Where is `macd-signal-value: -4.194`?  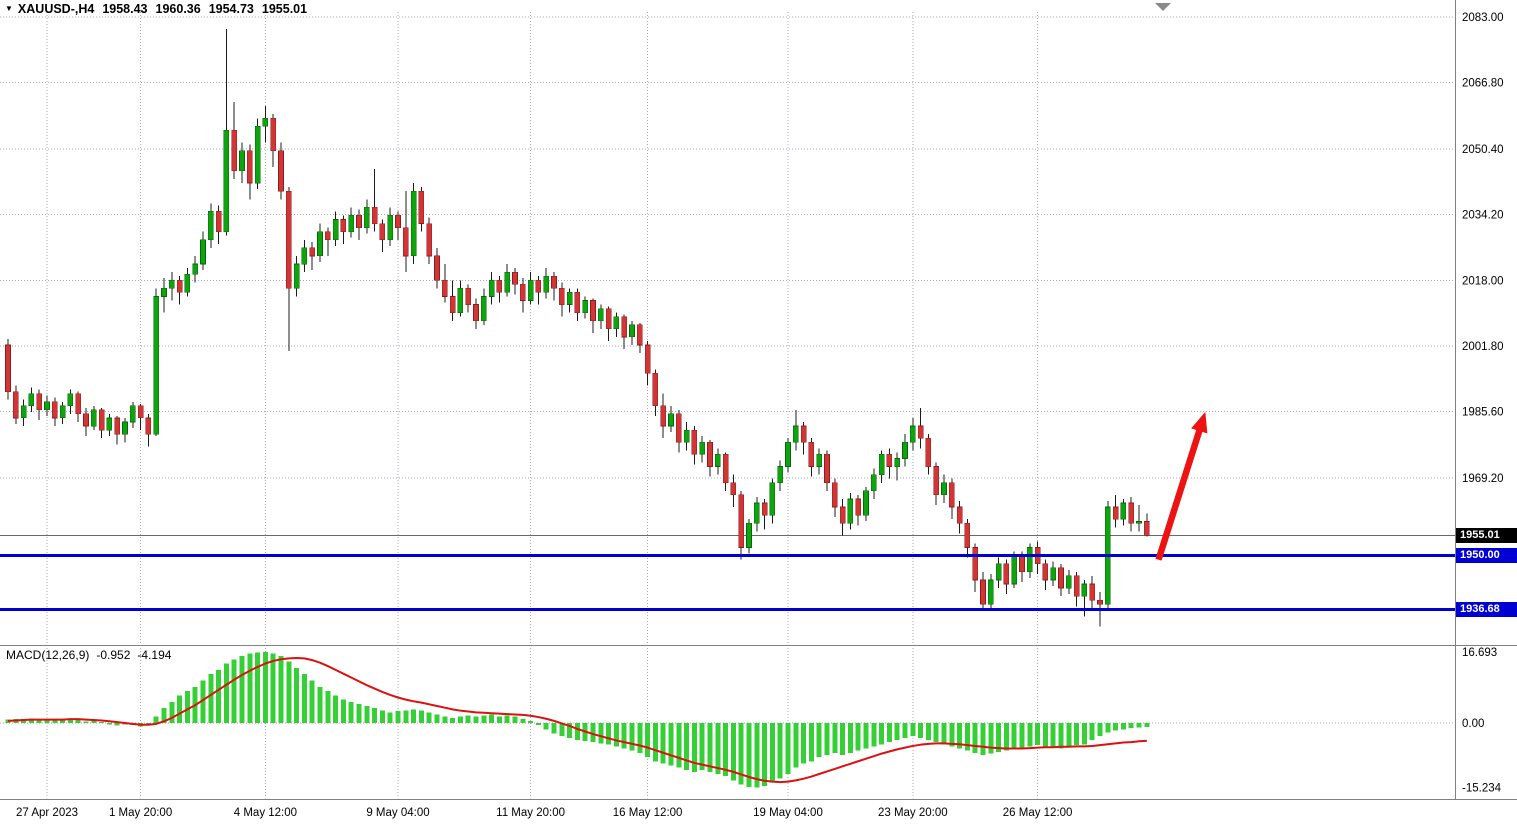
macd-signal-value: -4.194 is located at coordinates (154, 655).